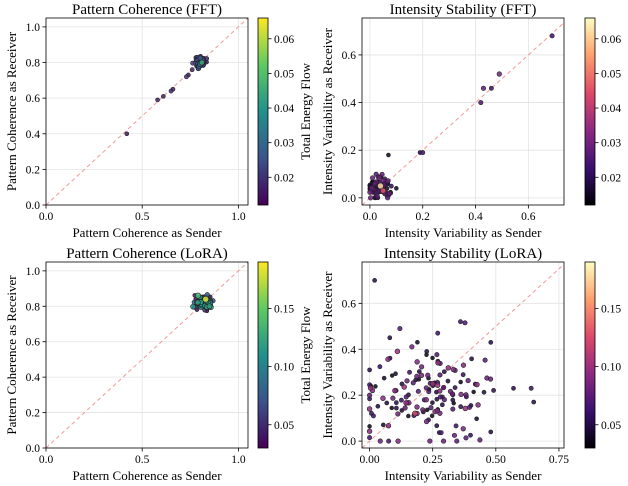 The image size is (628, 486). What do you see at coordinates (33, 99) in the screenshot?
I see `y-tick-label: 0.6` at bounding box center [33, 99].